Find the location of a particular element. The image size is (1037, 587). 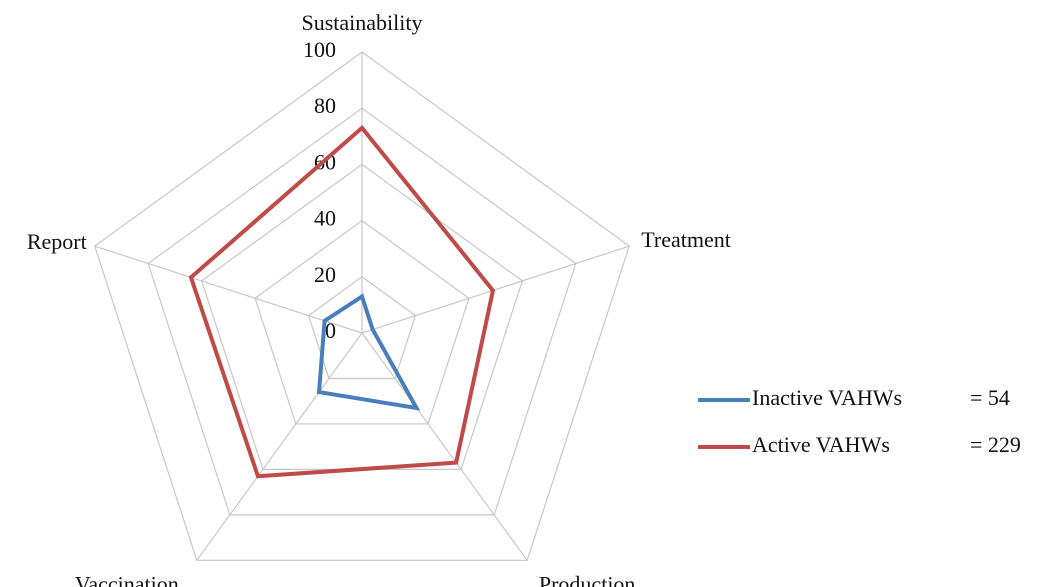

category-label: Sustainability is located at coordinates (362, 22).